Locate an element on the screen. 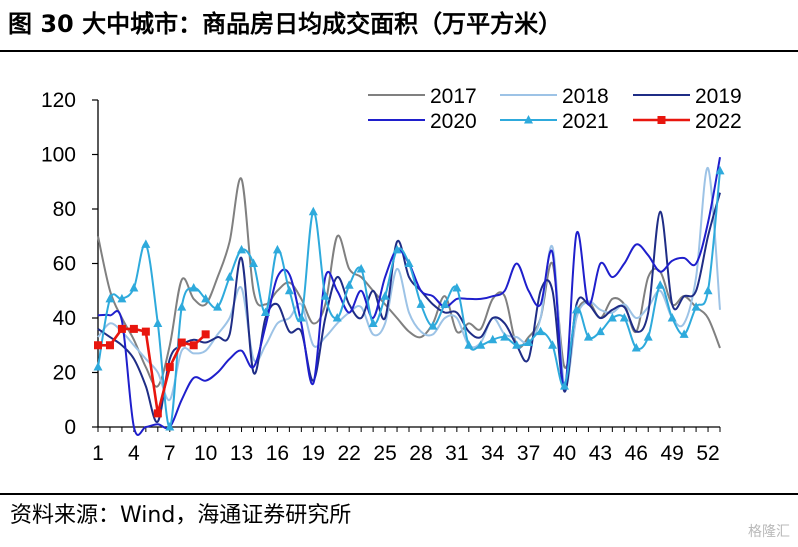  legend-label: 2022 is located at coordinates (718, 121).